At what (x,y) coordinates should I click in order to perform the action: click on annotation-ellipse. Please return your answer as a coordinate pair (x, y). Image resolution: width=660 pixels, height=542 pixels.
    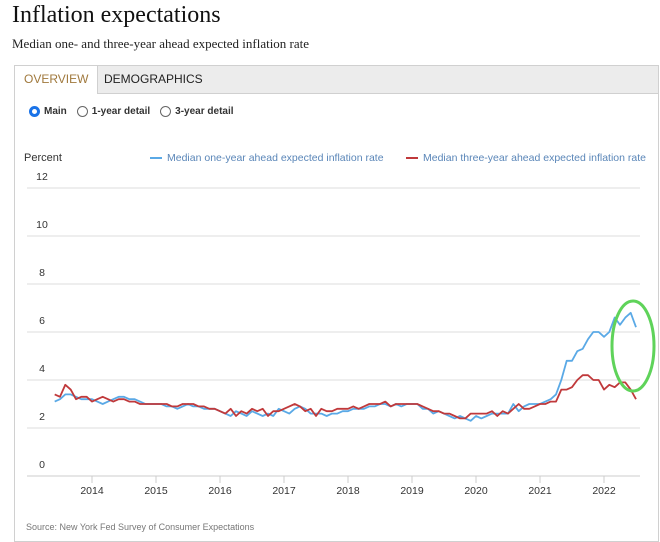
    Looking at the image, I should click on (633, 346).